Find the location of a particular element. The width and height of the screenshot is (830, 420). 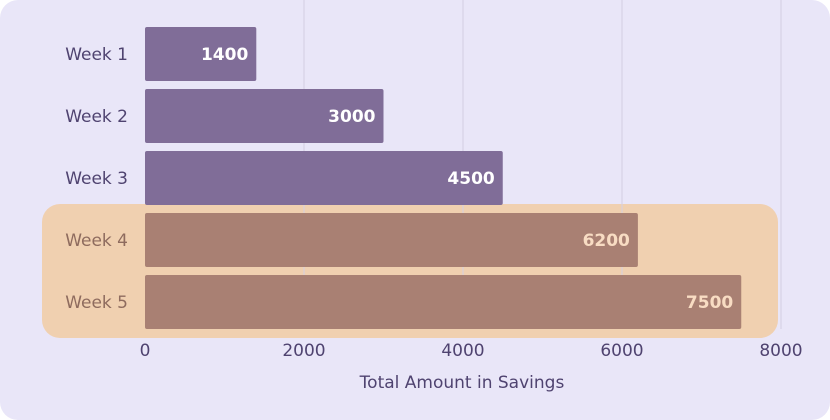

y-tick-label: Week 3 is located at coordinates (96, 179).